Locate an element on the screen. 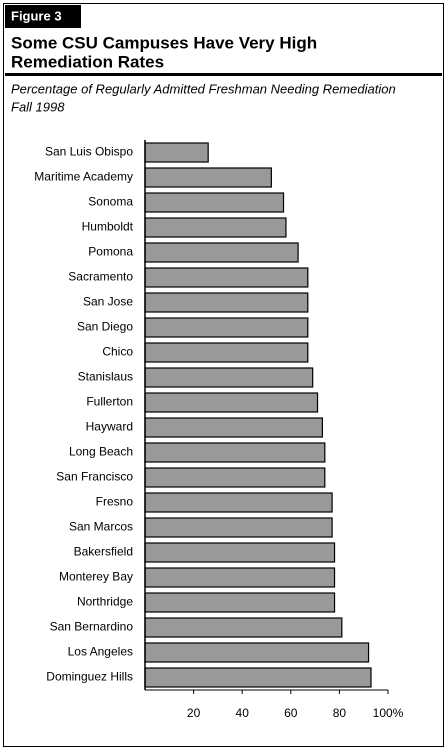 This screenshot has width=447, height=750. y-tick-label: Fresno is located at coordinates (115, 502).